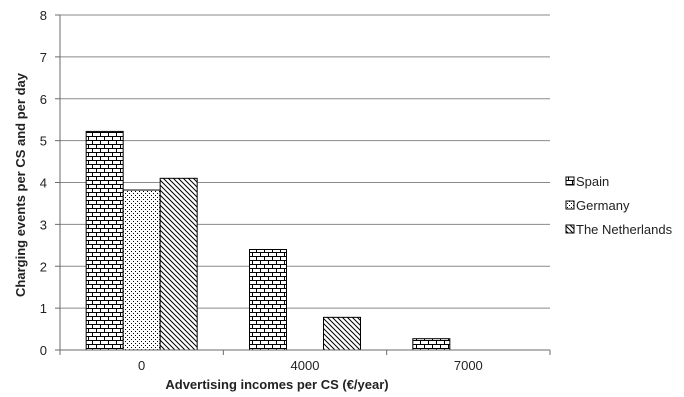  Describe the element at coordinates (276, 384) in the screenshot. I see `x-axis-title: Advertising incomes per CS (€/year)` at that location.